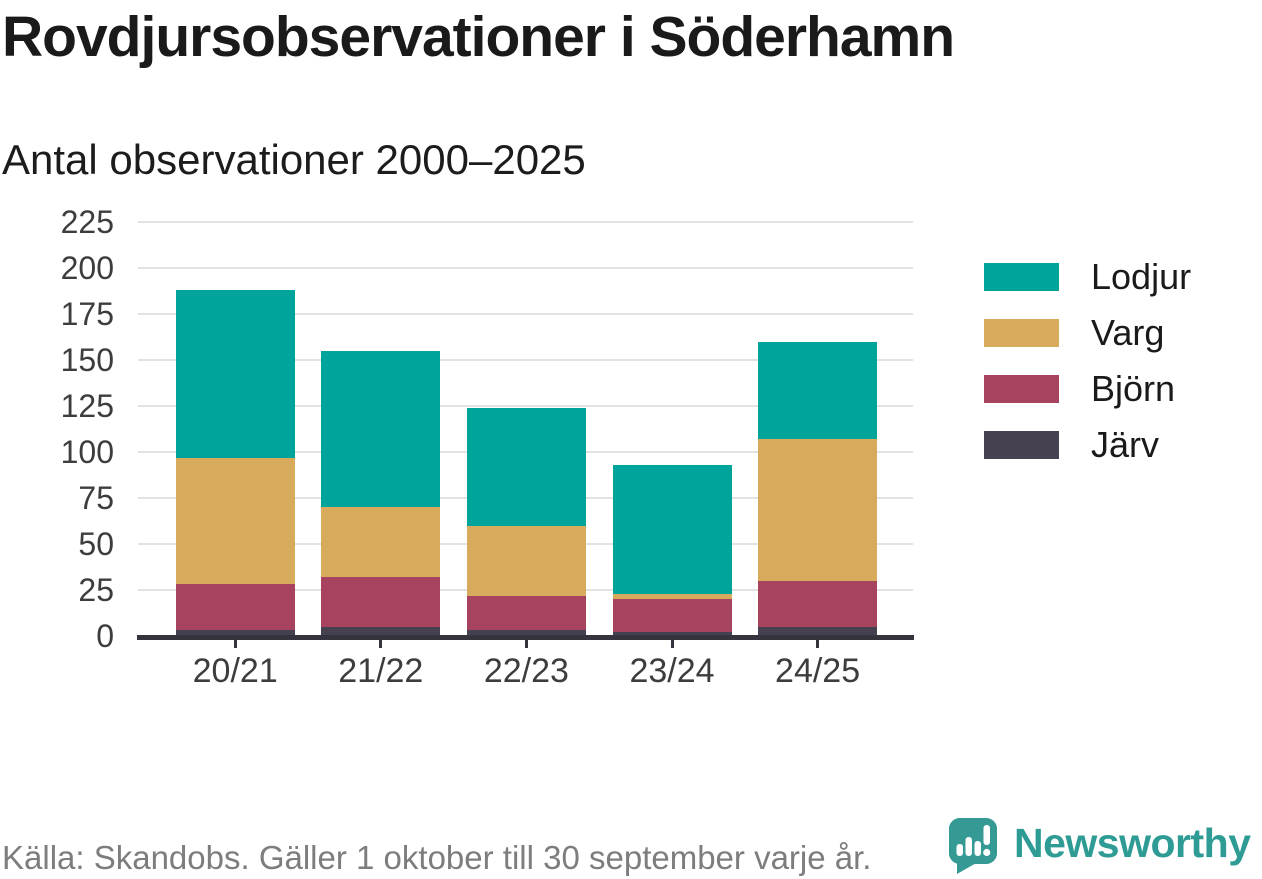 This screenshot has width=1262, height=879. What do you see at coordinates (1128, 332) in the screenshot?
I see `legend-label-varg: Varg` at bounding box center [1128, 332].